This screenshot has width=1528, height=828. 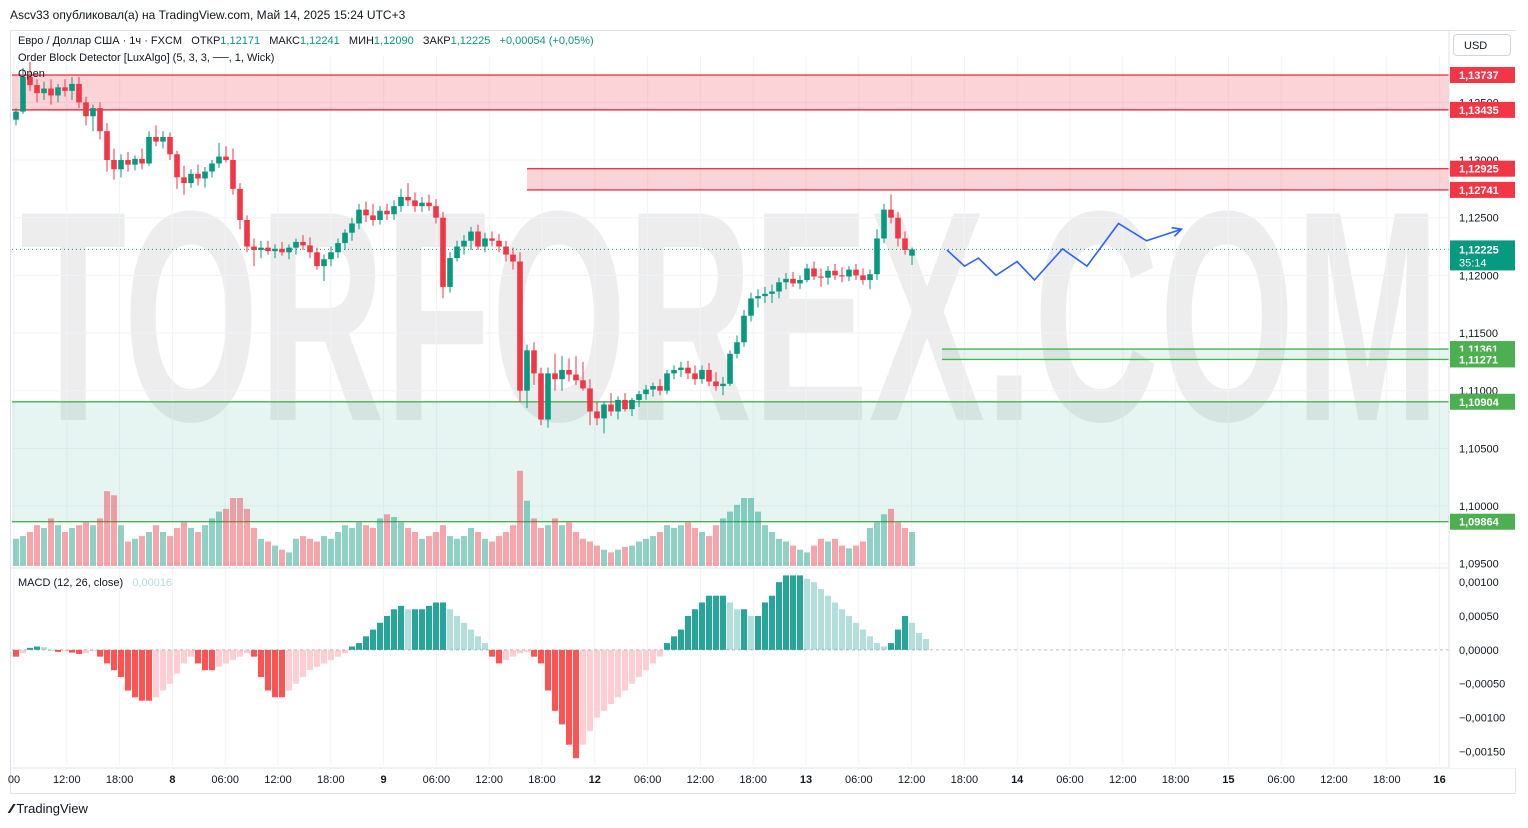 What do you see at coordinates (100, 41) in the screenshot?
I see `symbol-title: Евро / Доллар США · 1ч · FXCM` at bounding box center [100, 41].